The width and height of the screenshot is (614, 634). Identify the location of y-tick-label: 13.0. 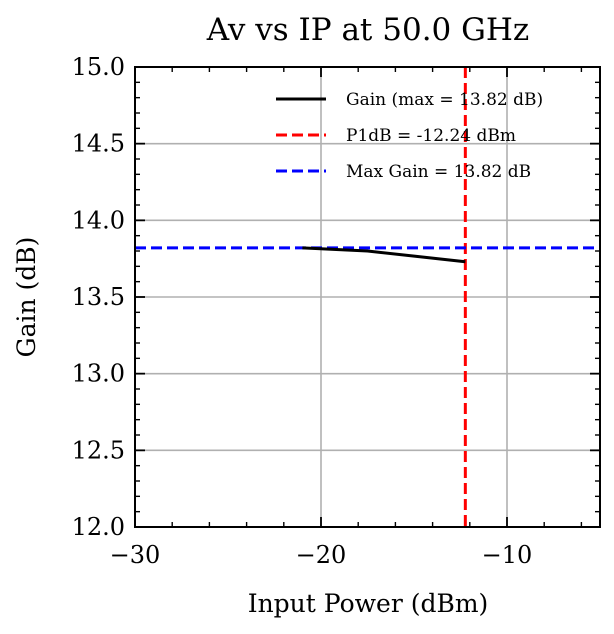
(98, 374).